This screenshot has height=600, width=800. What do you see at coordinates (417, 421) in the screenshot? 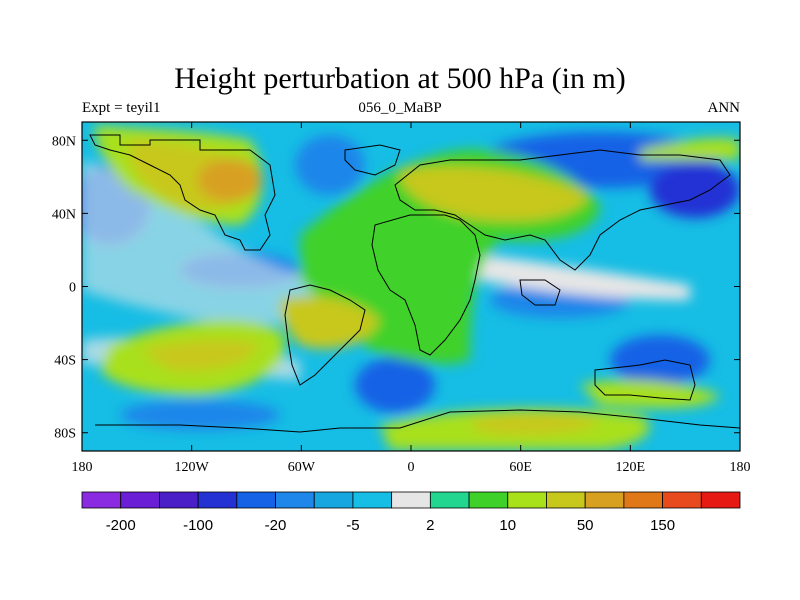
I see `coastline-antarctica` at bounding box center [417, 421].